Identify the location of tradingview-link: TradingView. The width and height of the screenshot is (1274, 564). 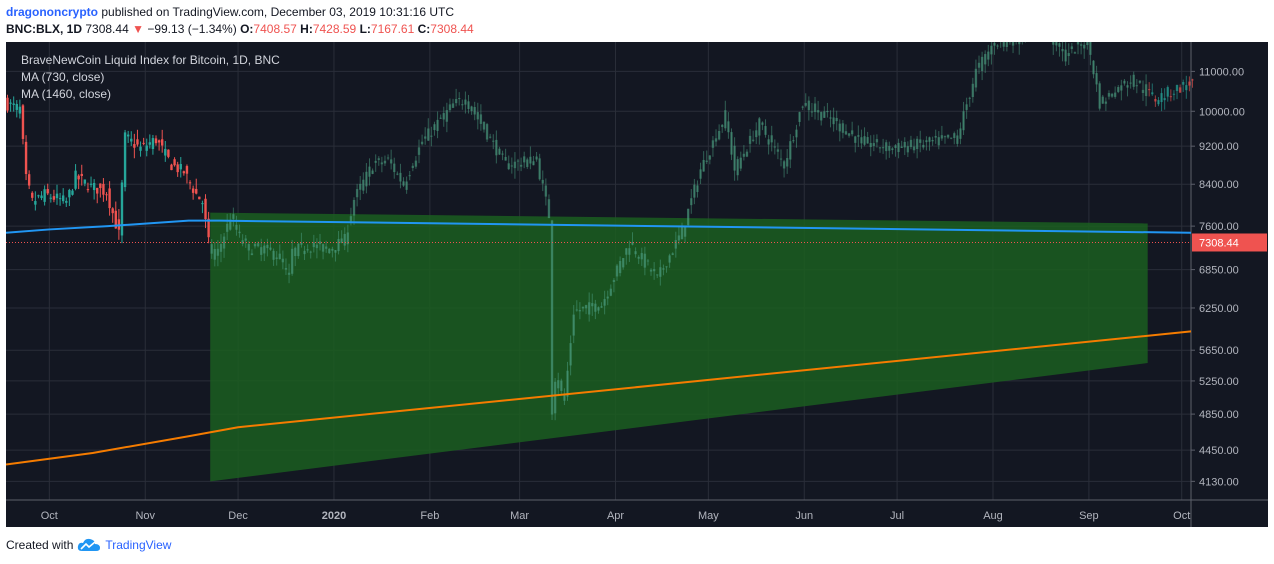
(138, 545).